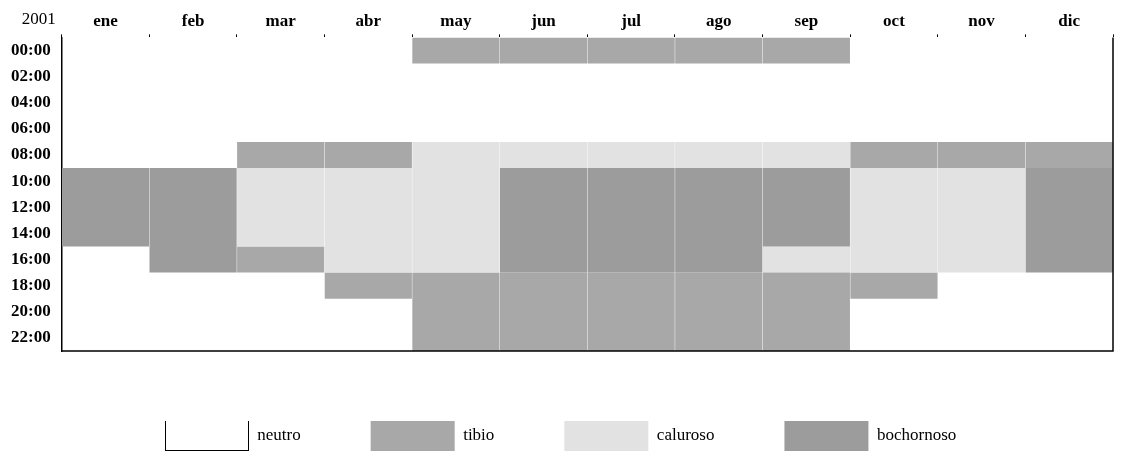 This screenshot has height=469, width=1129. Describe the element at coordinates (30, 128) in the screenshot. I see `y-tick-label: 06:00` at that location.